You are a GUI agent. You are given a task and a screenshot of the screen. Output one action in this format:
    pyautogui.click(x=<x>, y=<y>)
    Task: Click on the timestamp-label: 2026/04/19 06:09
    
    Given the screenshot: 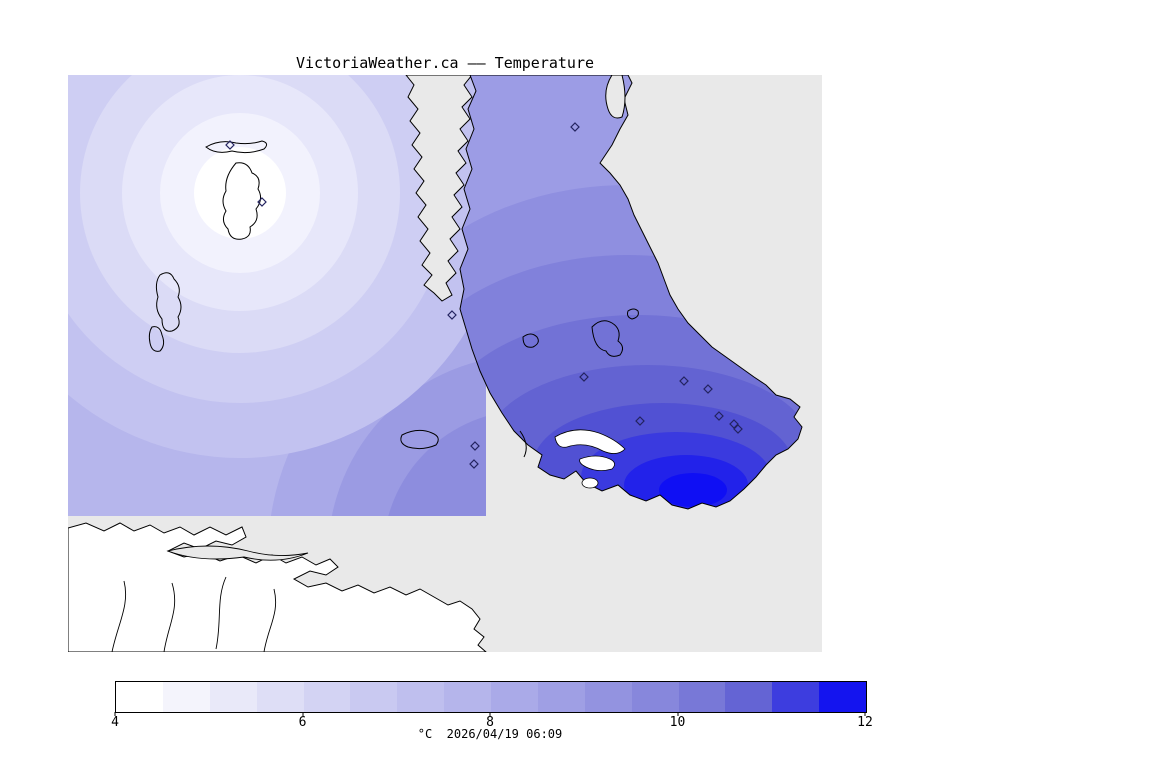 What is the action you would take?
    pyautogui.click(x=504, y=734)
    